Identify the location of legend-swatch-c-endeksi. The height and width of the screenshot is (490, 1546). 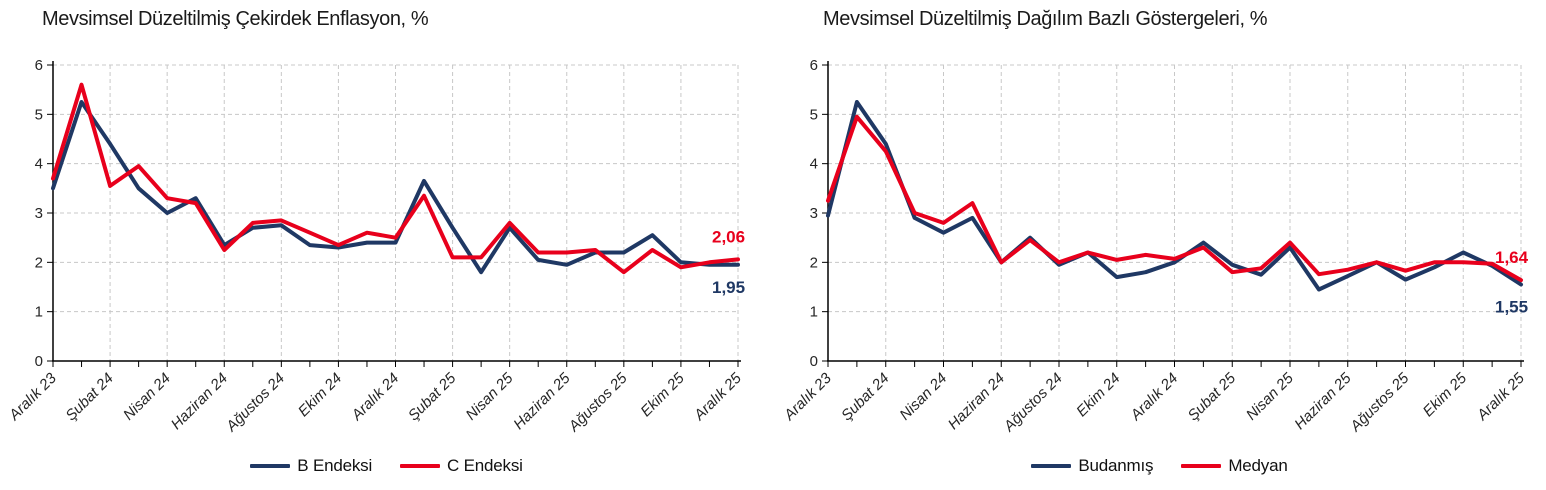
(420, 466).